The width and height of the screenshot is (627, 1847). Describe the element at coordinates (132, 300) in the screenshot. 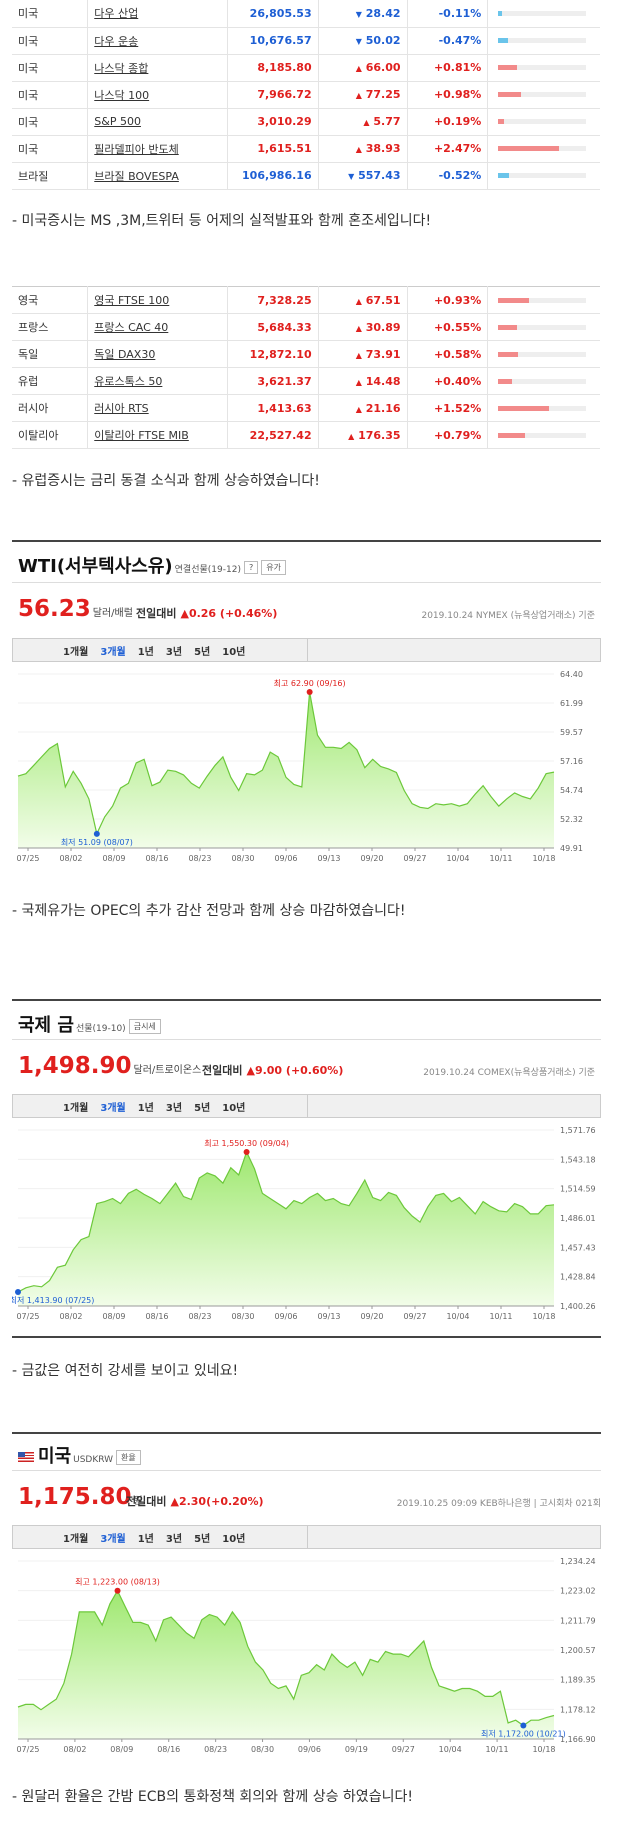

I see `index-link: 영국 FTSE 100` at that location.